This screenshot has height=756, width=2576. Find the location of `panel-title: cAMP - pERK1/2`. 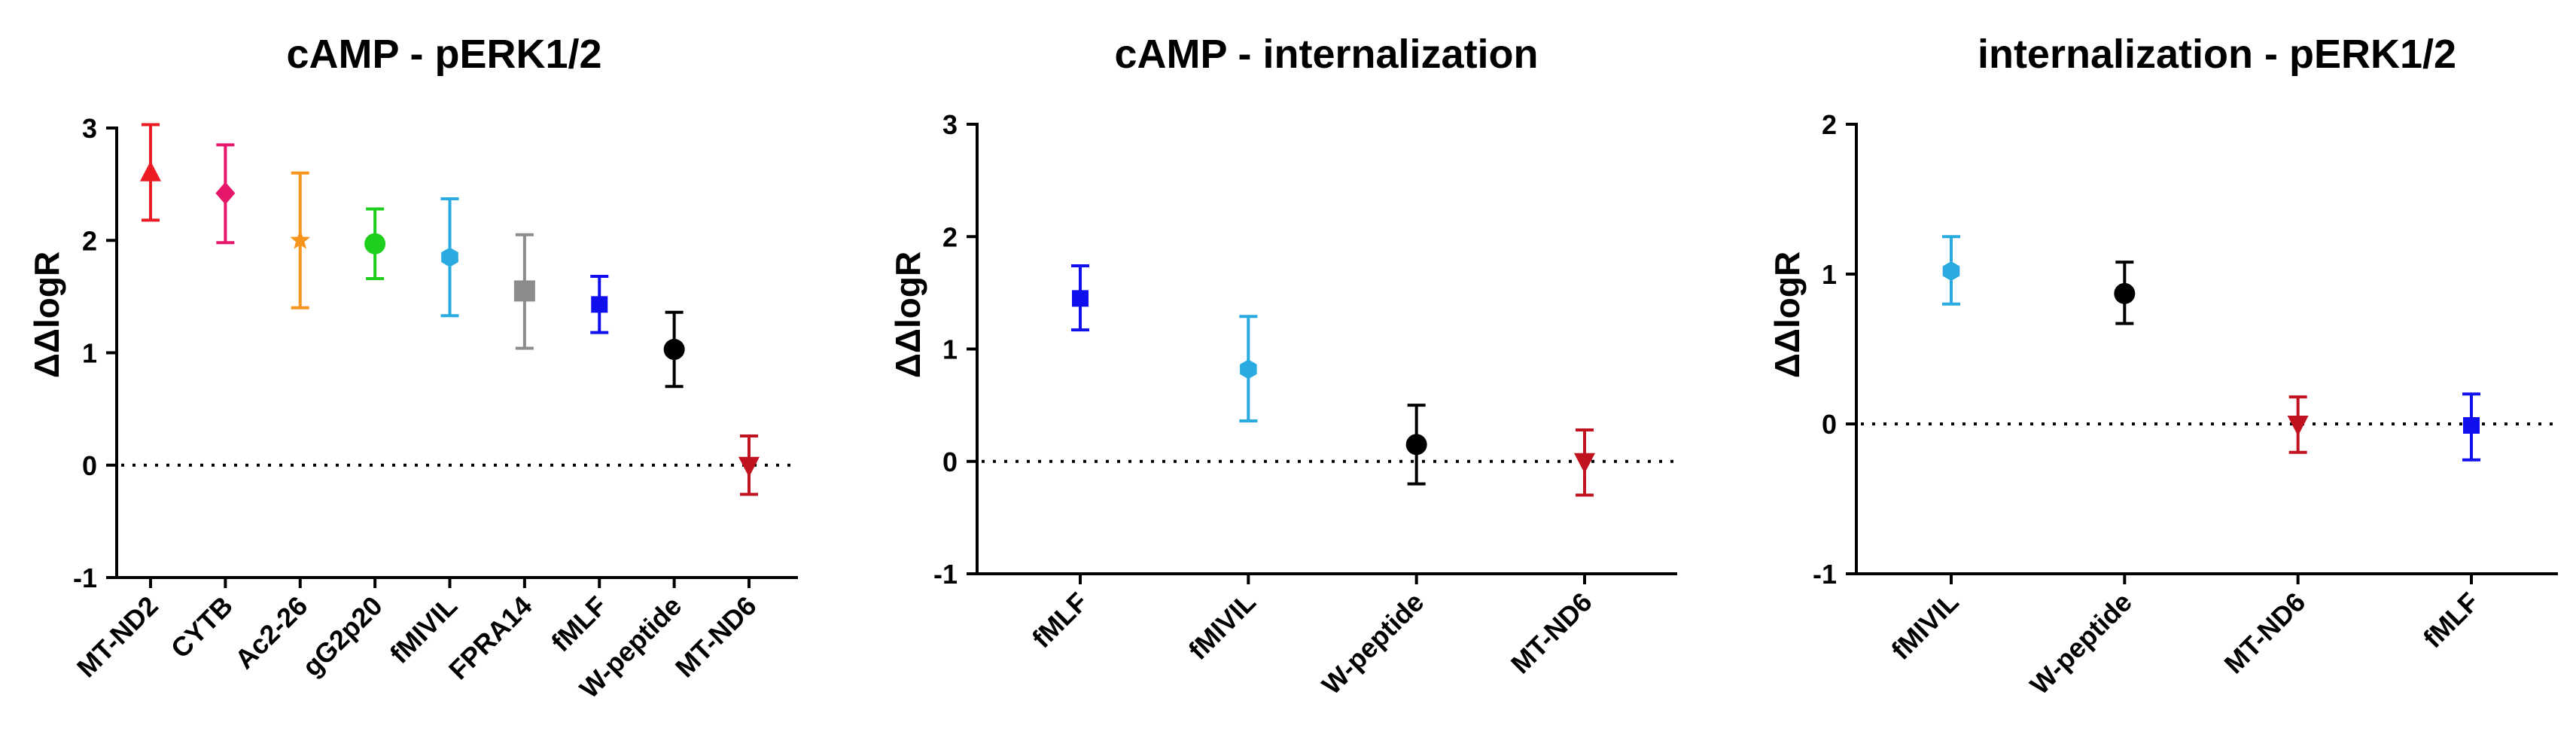

panel-title: cAMP - pERK1/2 is located at coordinates (444, 55).